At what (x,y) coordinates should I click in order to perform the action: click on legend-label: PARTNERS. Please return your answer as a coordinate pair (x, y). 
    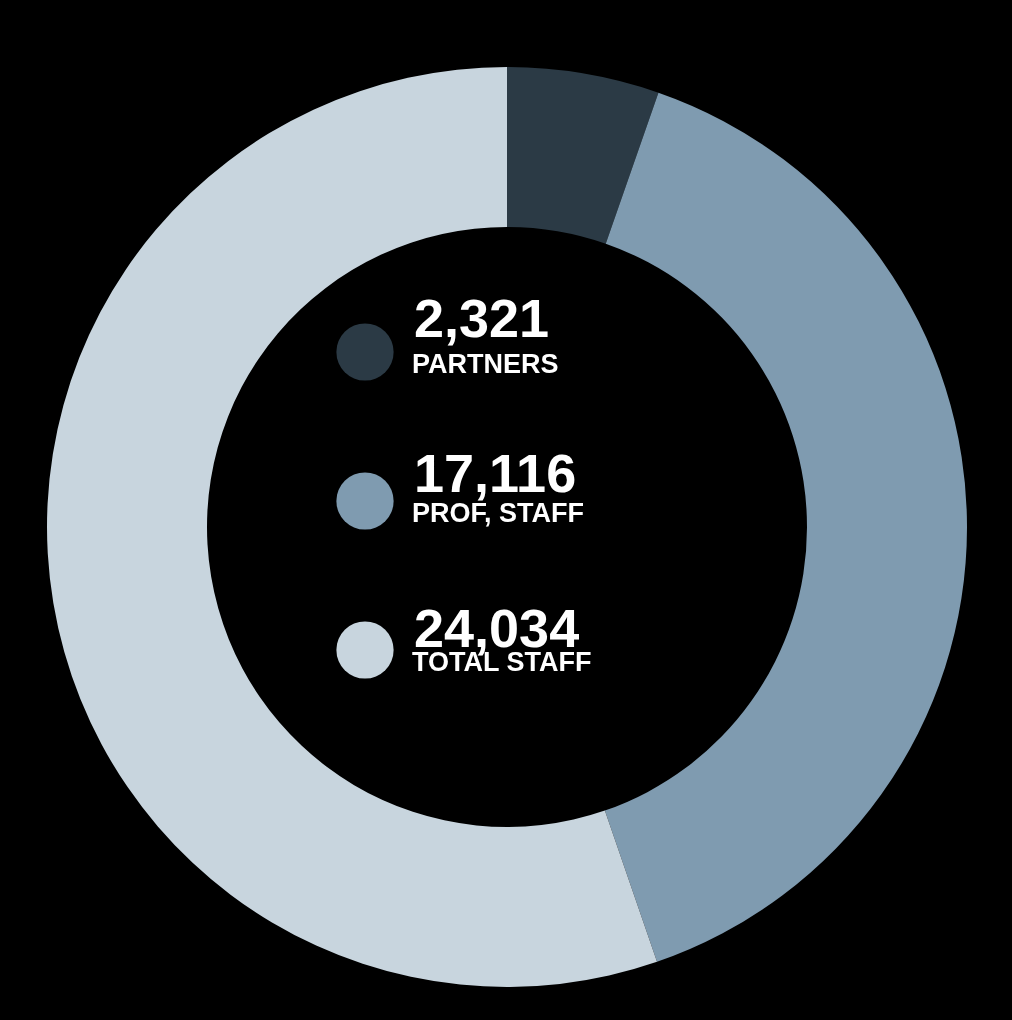
    Looking at the image, I should click on (485, 364).